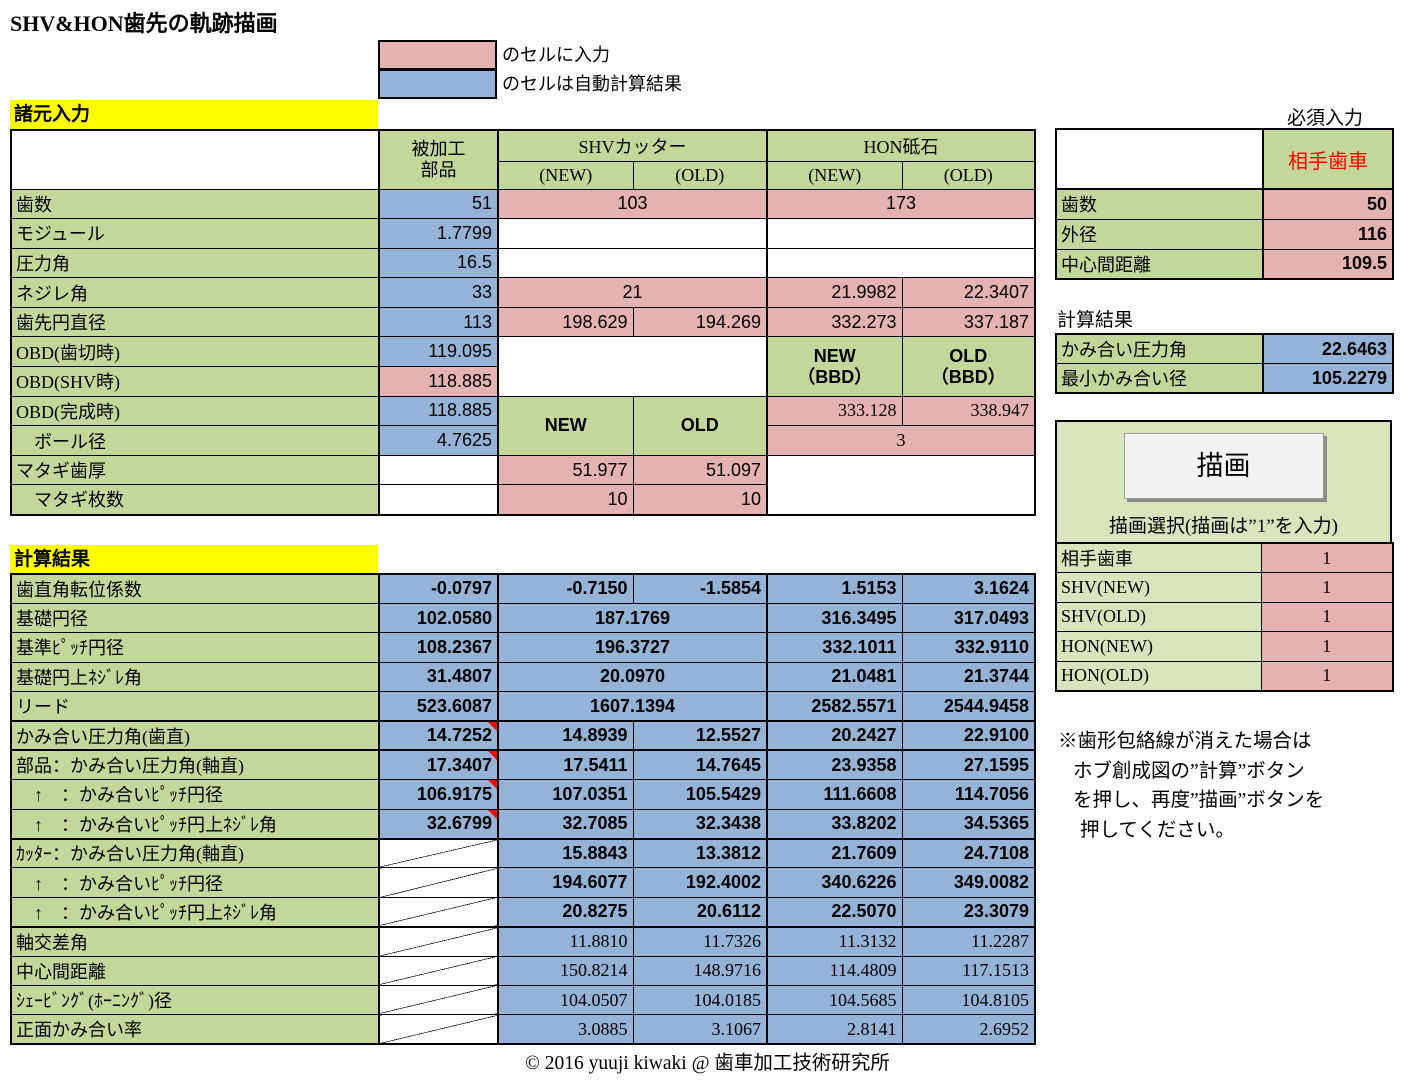  What do you see at coordinates (195, 381) in the screenshot?
I see `row-label-obd-shv: OBD(SHV時)` at bounding box center [195, 381].